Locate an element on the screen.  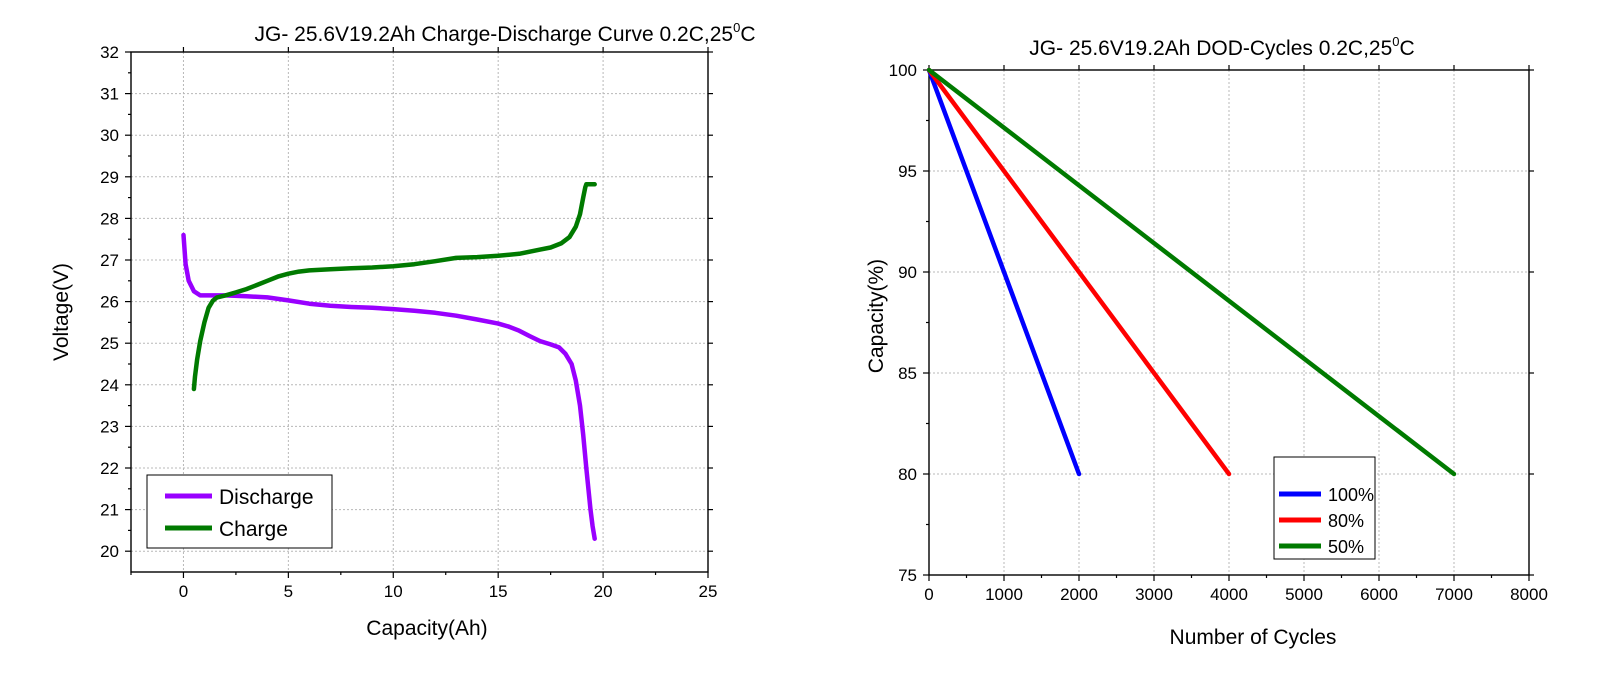
chart2-title: JG- 25.6V19.2Ah DOD-Cycles 0.2C,250C is located at coordinates (1221, 47).